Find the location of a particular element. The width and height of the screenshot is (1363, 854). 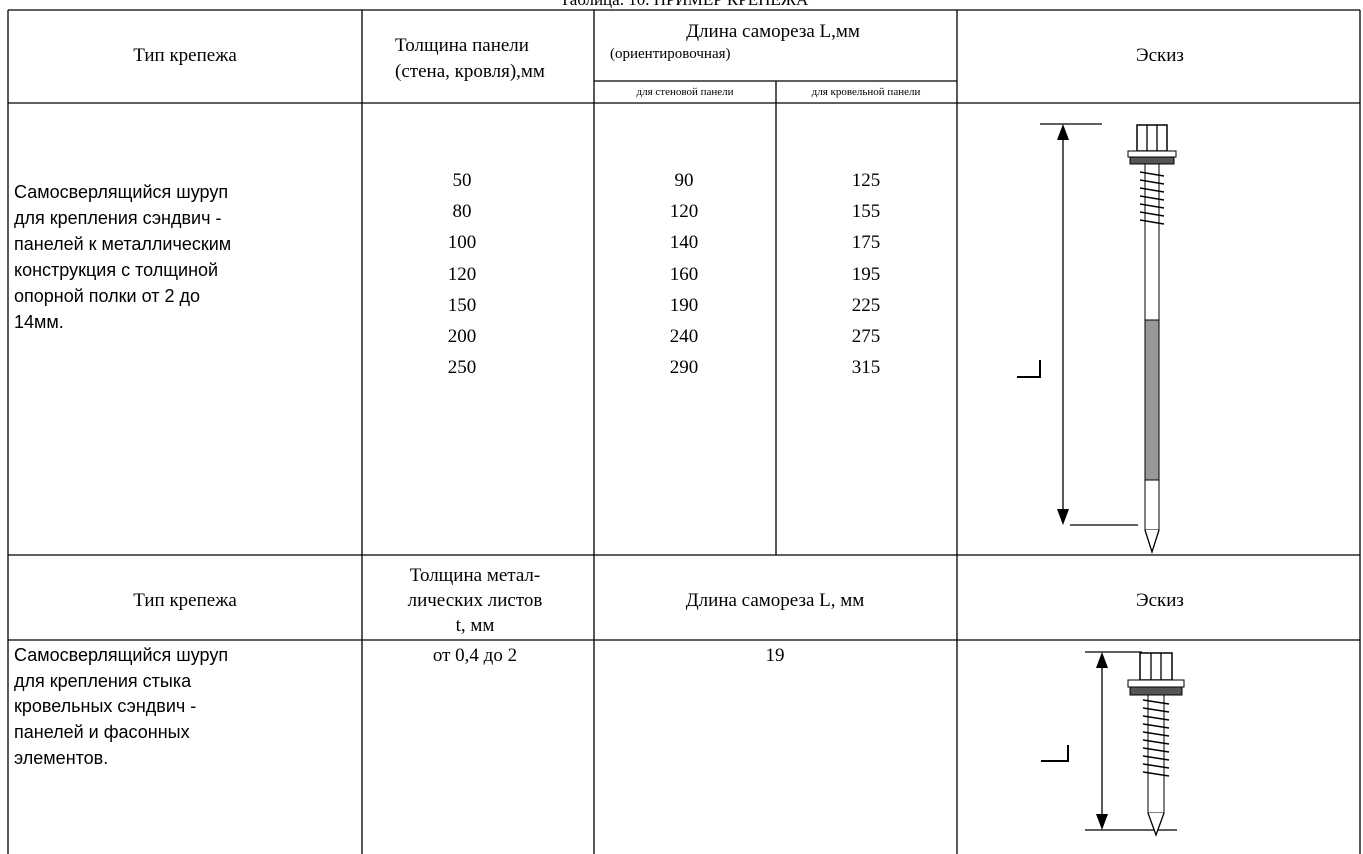

caption: Таблица. 10. ПРИМЕР КРЕПЕЖА is located at coordinates (684, 4).